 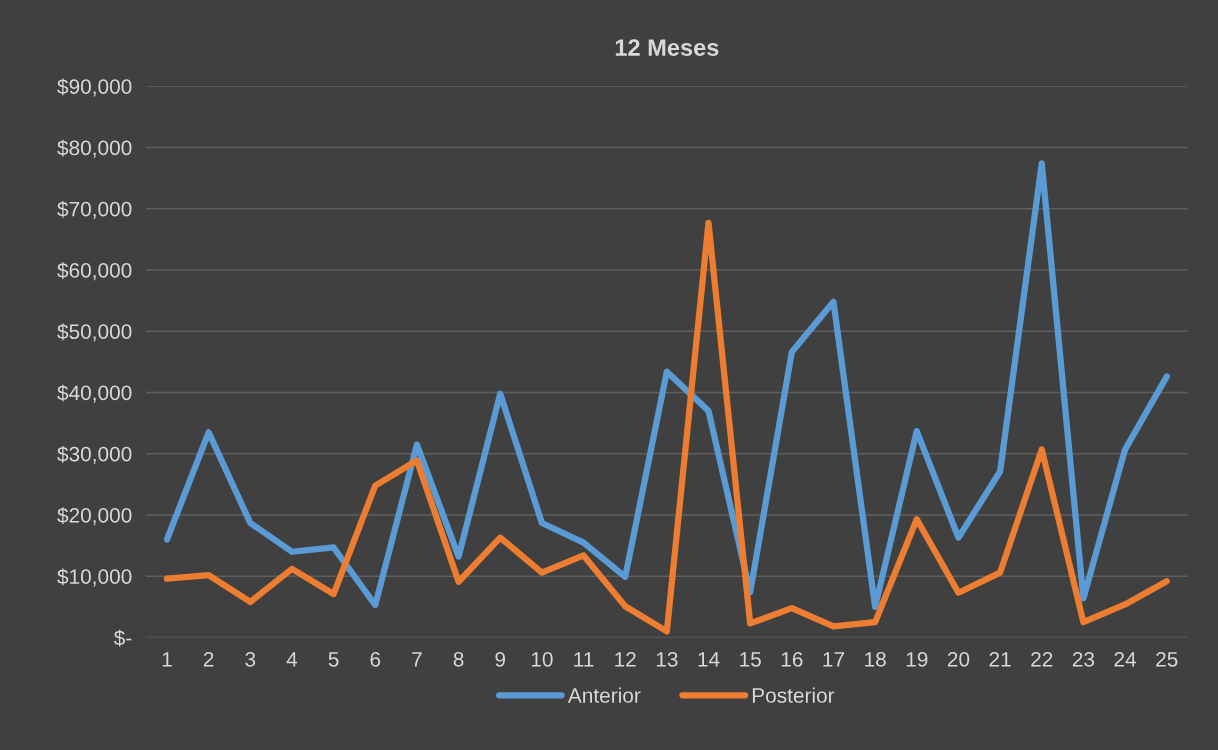 What do you see at coordinates (604, 695) in the screenshot?
I see `legend-label: Anterior` at bounding box center [604, 695].